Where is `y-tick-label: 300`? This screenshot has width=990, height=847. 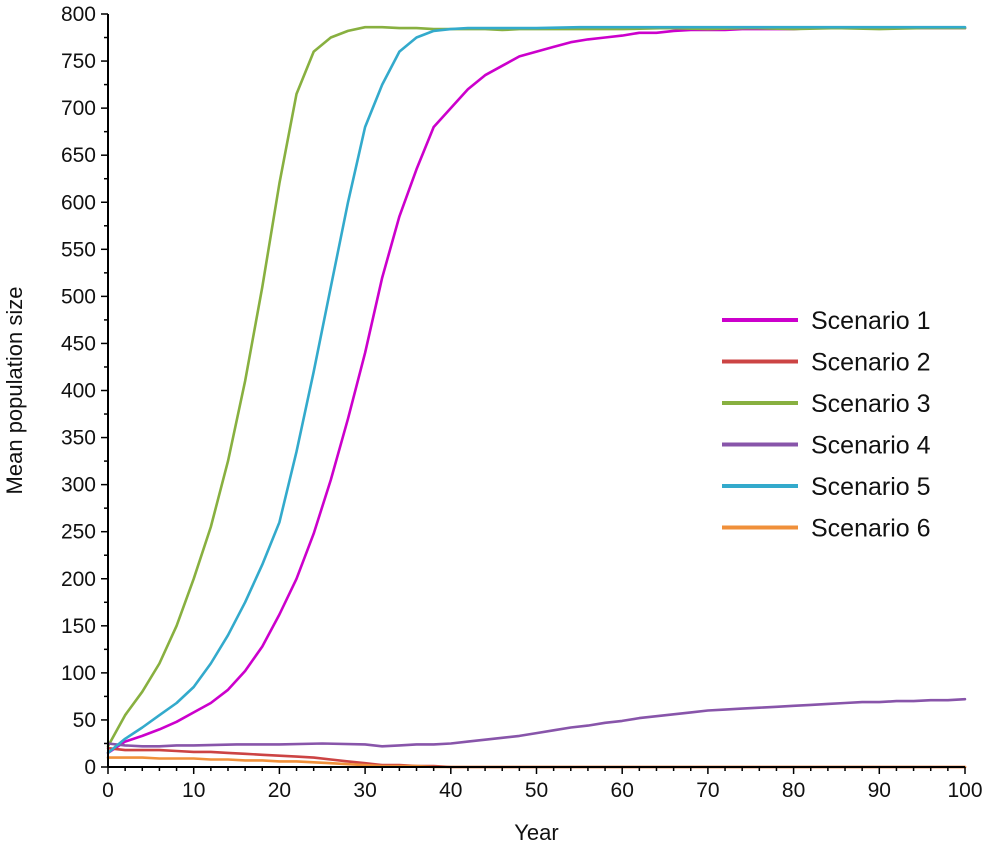
y-tick-label: 300 is located at coordinates (78, 485).